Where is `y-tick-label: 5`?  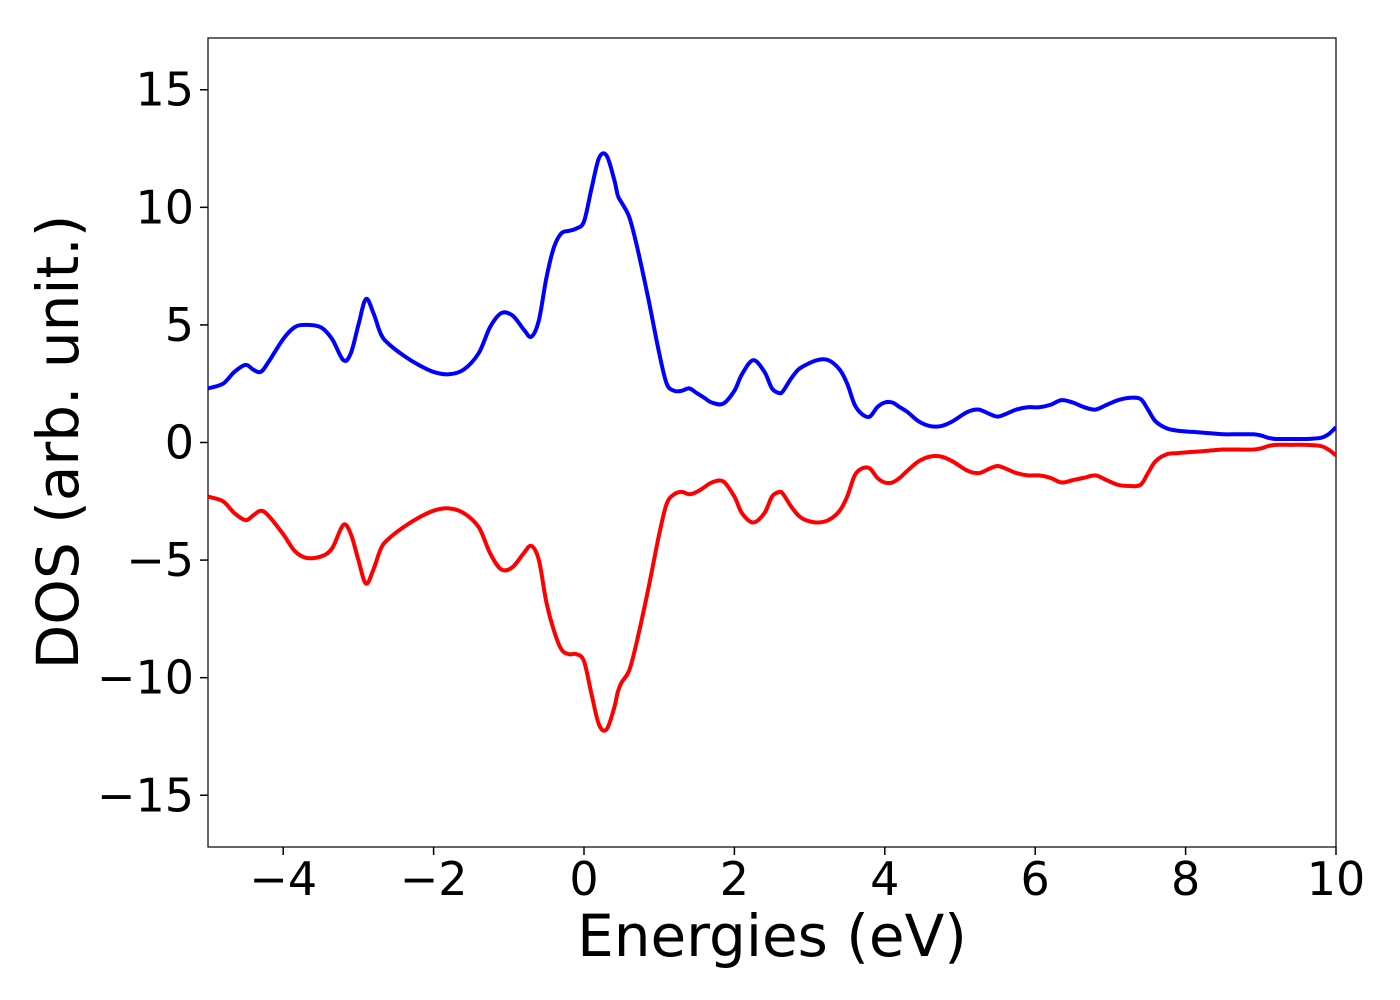 y-tick-label: 5 is located at coordinates (179, 325).